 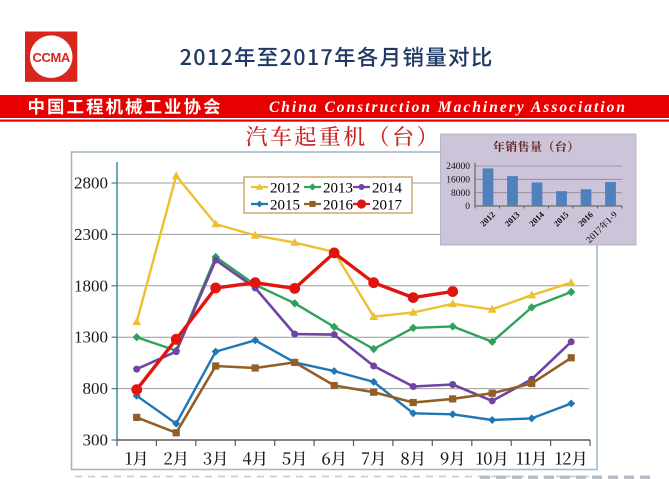 What do you see at coordinates (458, 181) in the screenshot?
I see `svg-text: 16000` at bounding box center [458, 181].